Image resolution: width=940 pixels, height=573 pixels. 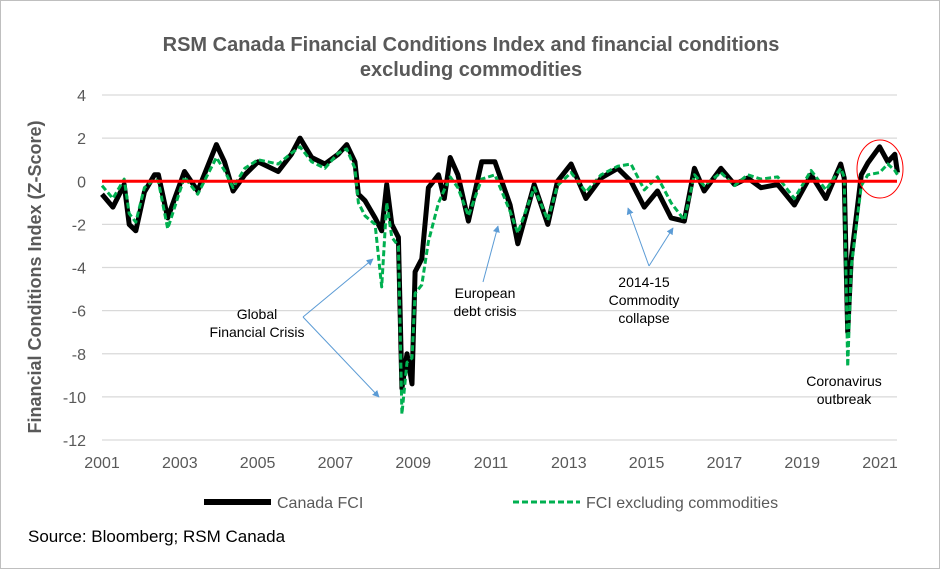 I want to click on y-tick-label: -10, so click(x=74, y=398).